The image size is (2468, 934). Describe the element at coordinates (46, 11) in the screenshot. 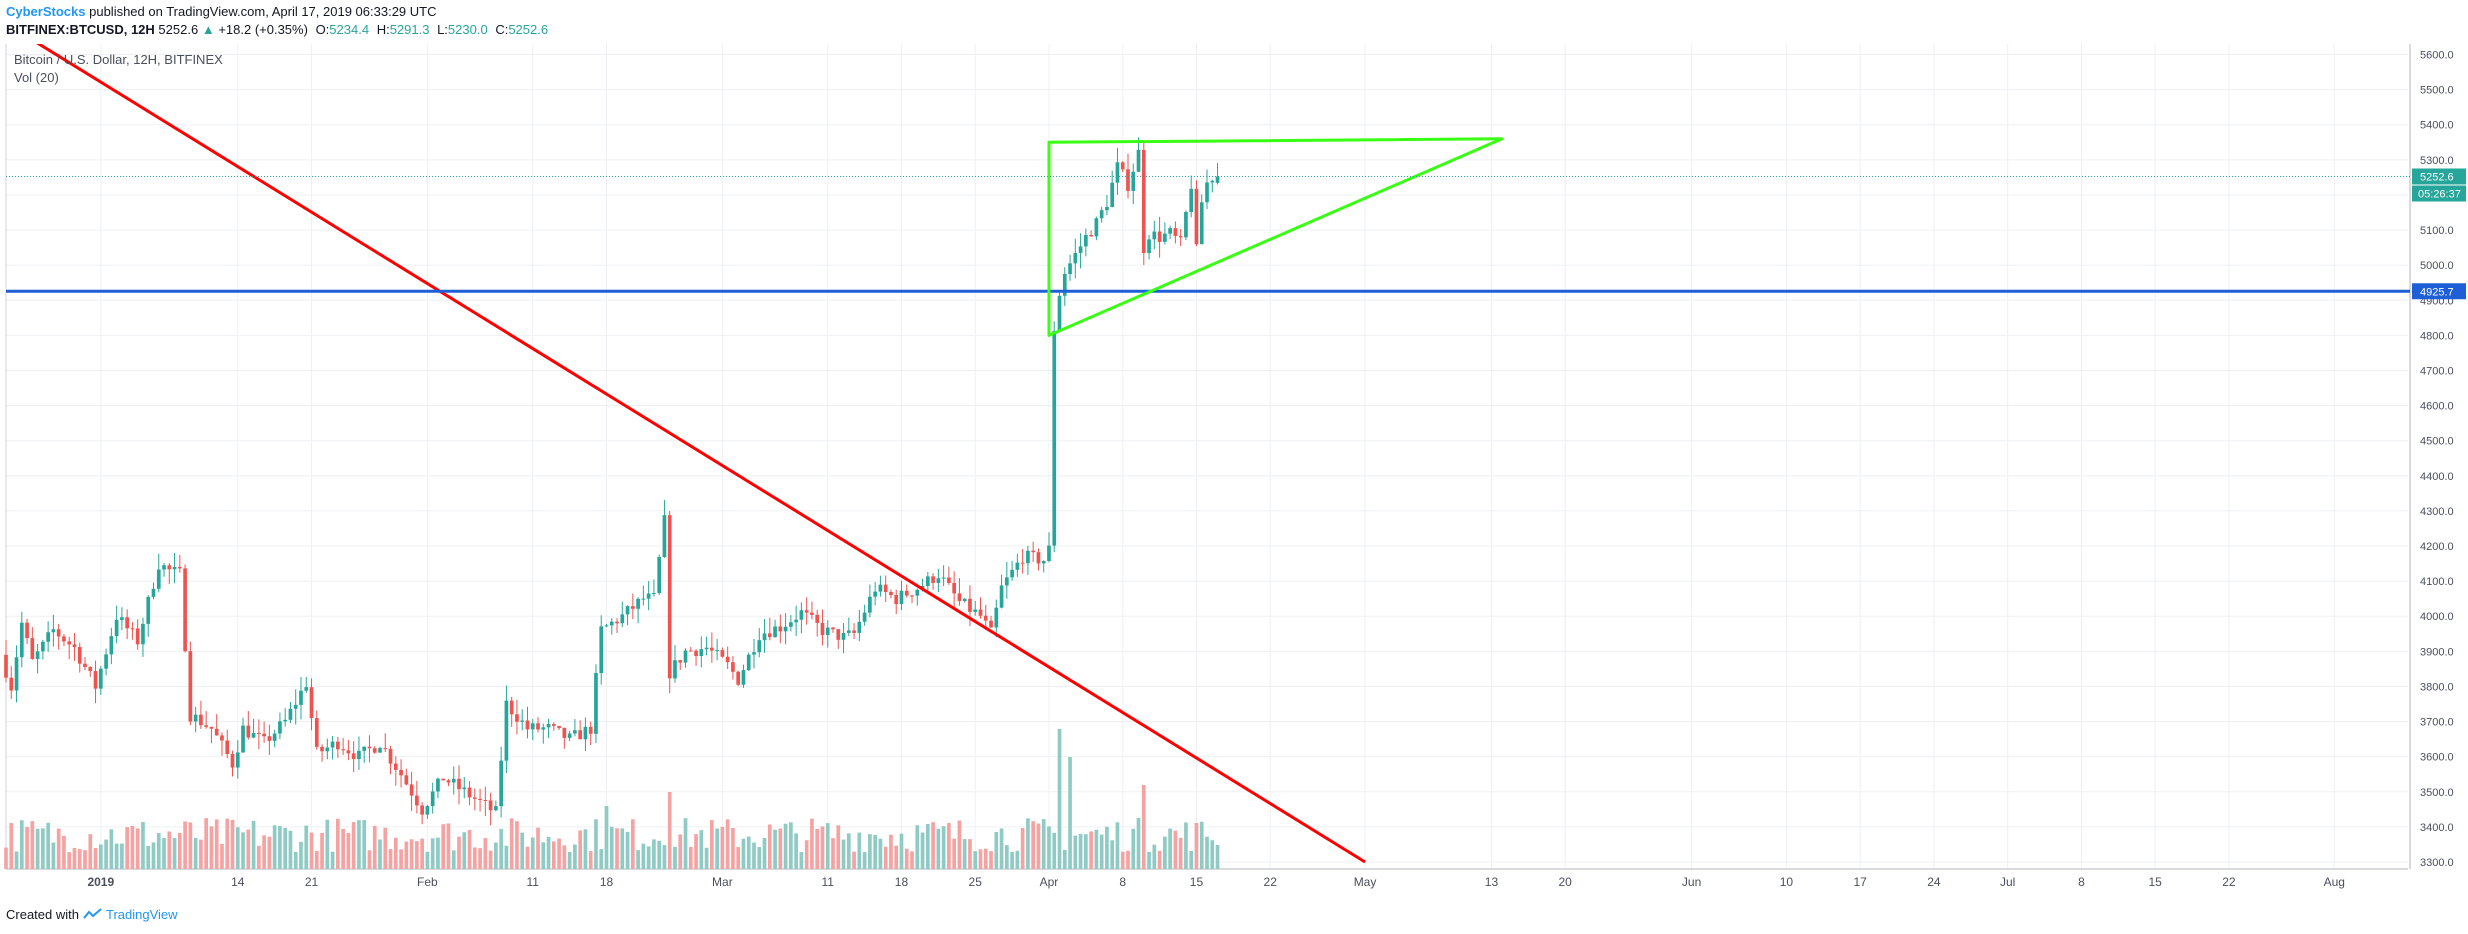

I see `author-link: CyberStocks` at that location.